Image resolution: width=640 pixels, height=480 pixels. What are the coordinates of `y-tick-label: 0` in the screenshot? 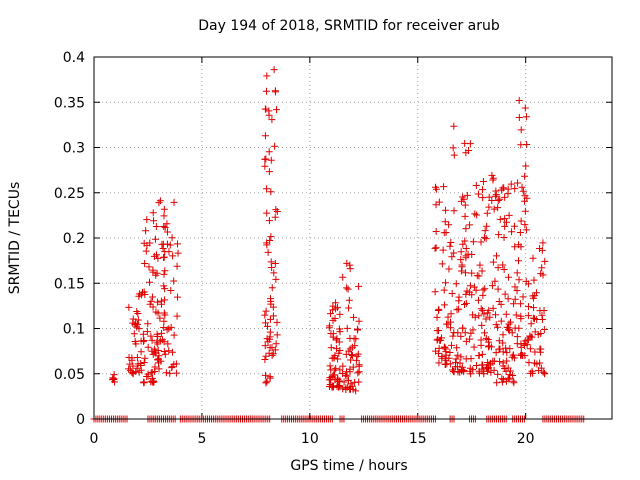 It's located at (80, 420).